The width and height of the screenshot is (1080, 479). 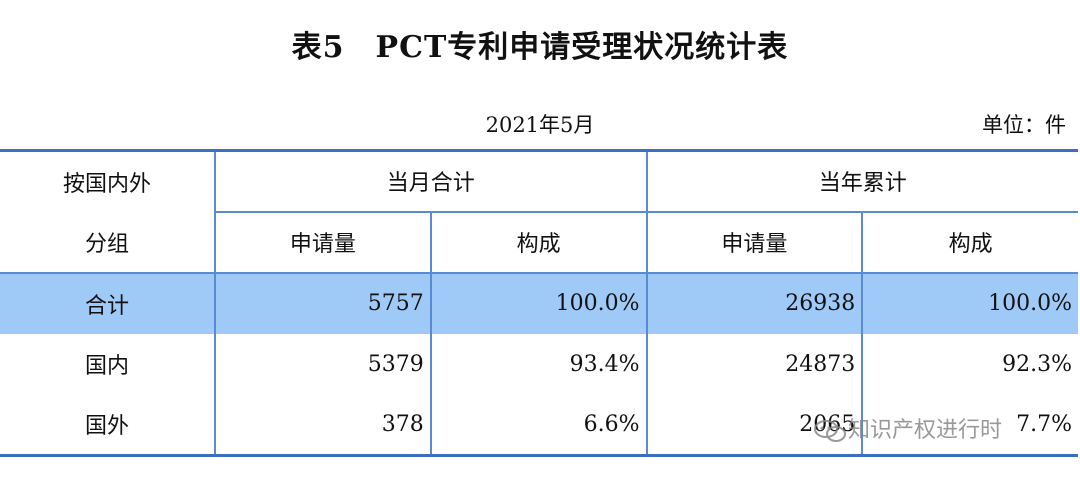 I want to click on month-composition: 6.6%, so click(x=538, y=425).